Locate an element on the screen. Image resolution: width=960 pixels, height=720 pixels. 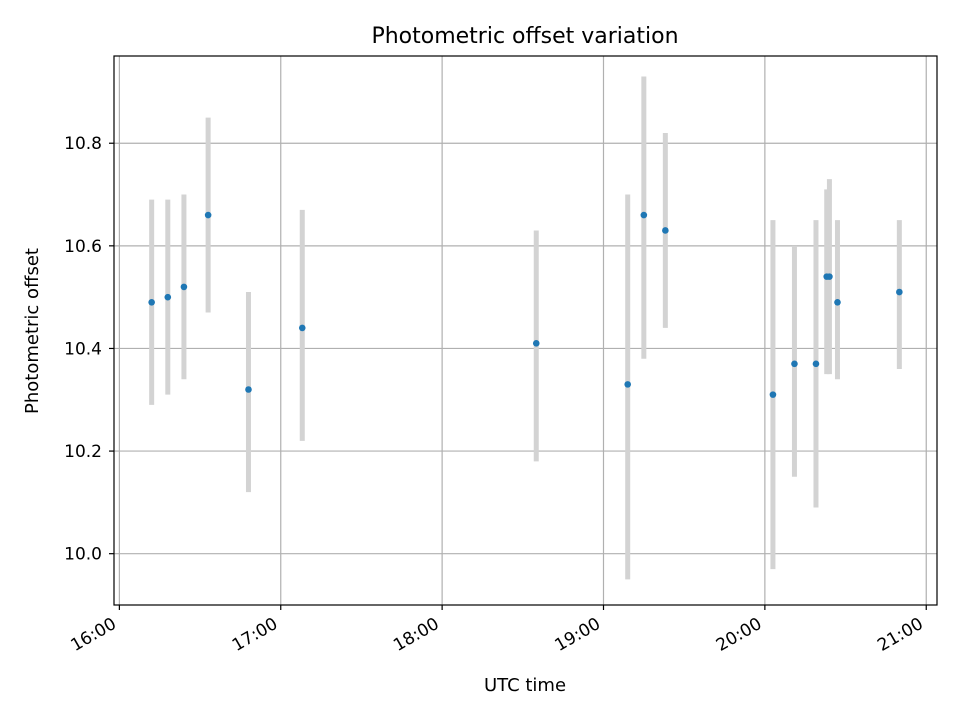
x-tick-label: 16:00 is located at coordinates (93, 635).